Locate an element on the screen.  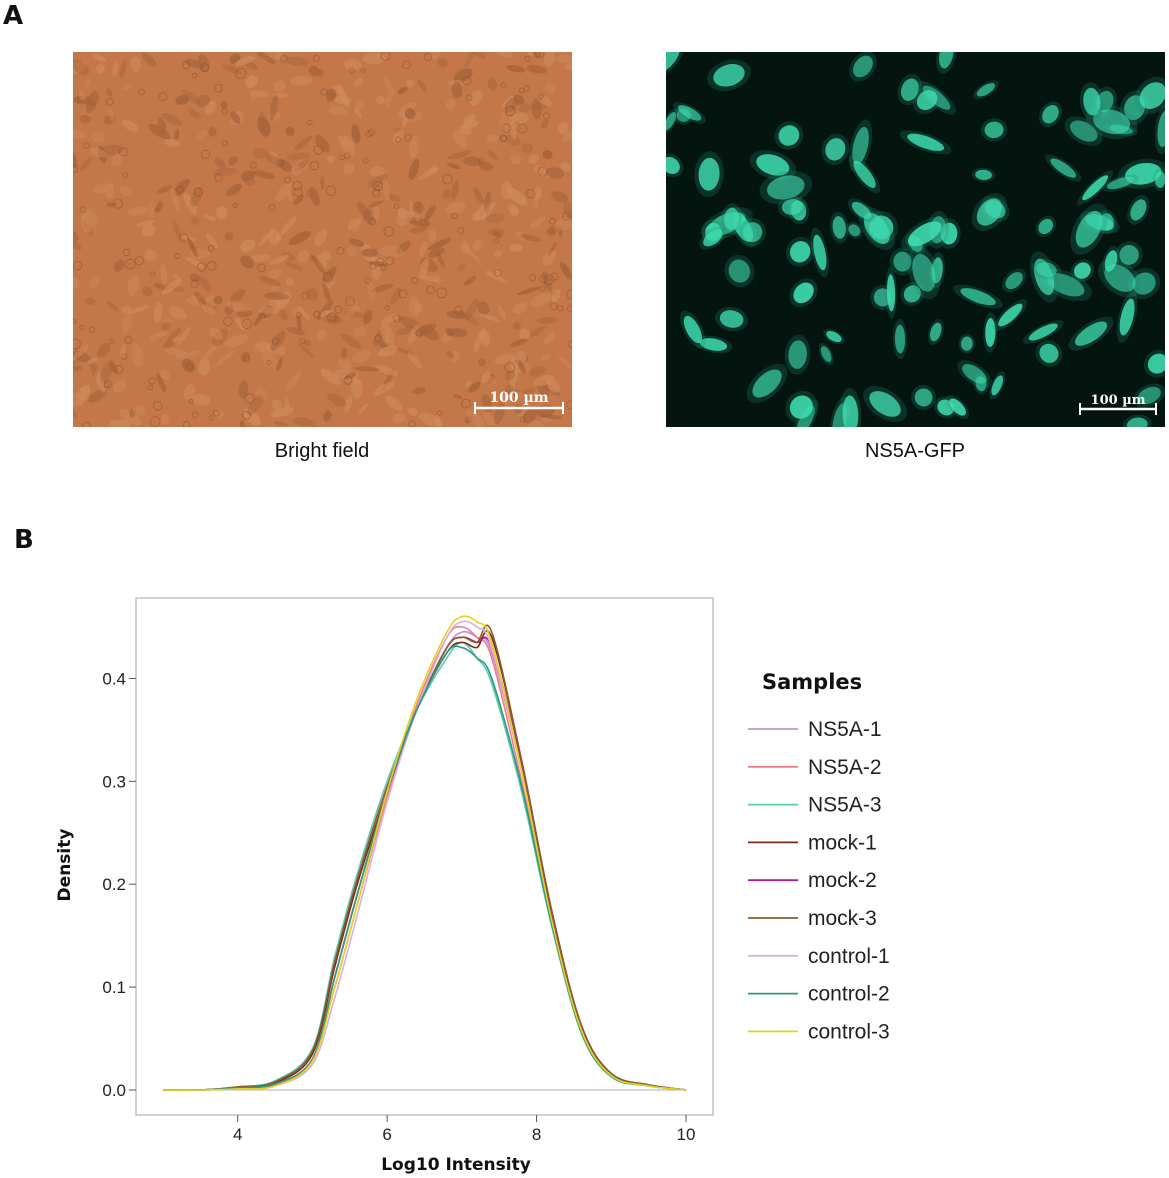
legend-label: NS5A-3 is located at coordinates (845, 805).